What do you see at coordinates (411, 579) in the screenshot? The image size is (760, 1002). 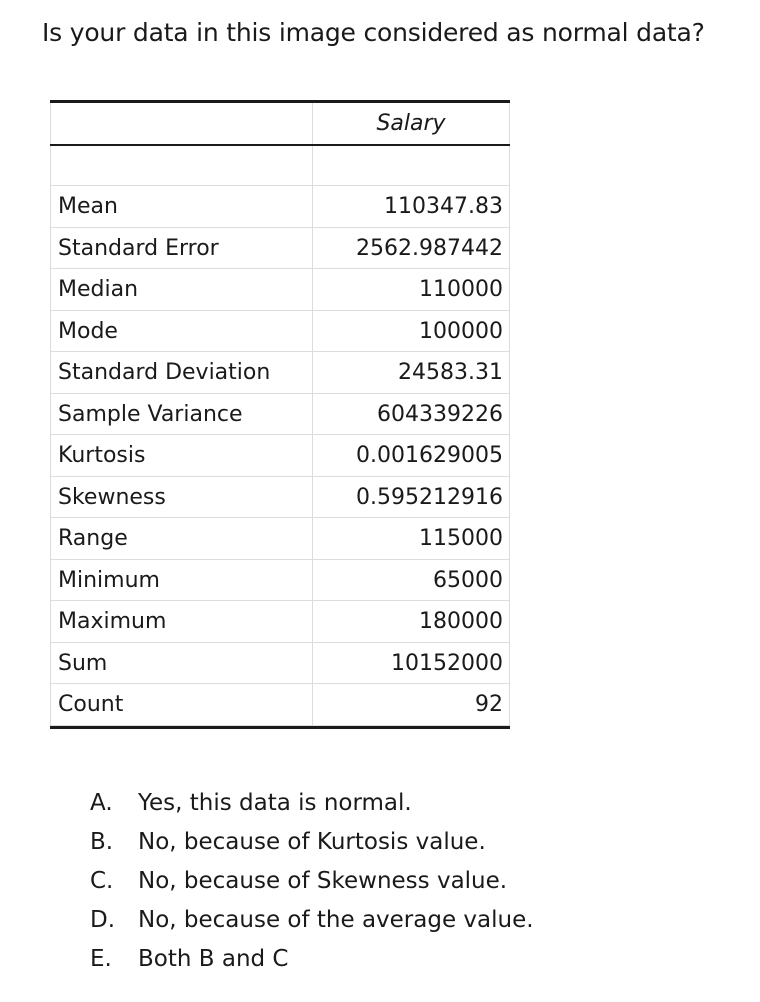 I see `stat-value: 65000` at bounding box center [411, 579].